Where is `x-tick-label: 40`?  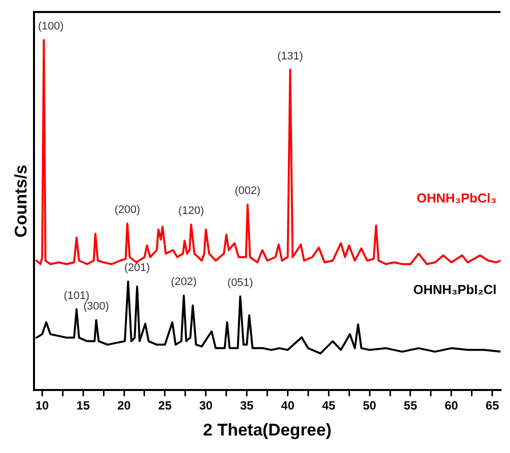
x-tick-label: 40 is located at coordinates (288, 405).